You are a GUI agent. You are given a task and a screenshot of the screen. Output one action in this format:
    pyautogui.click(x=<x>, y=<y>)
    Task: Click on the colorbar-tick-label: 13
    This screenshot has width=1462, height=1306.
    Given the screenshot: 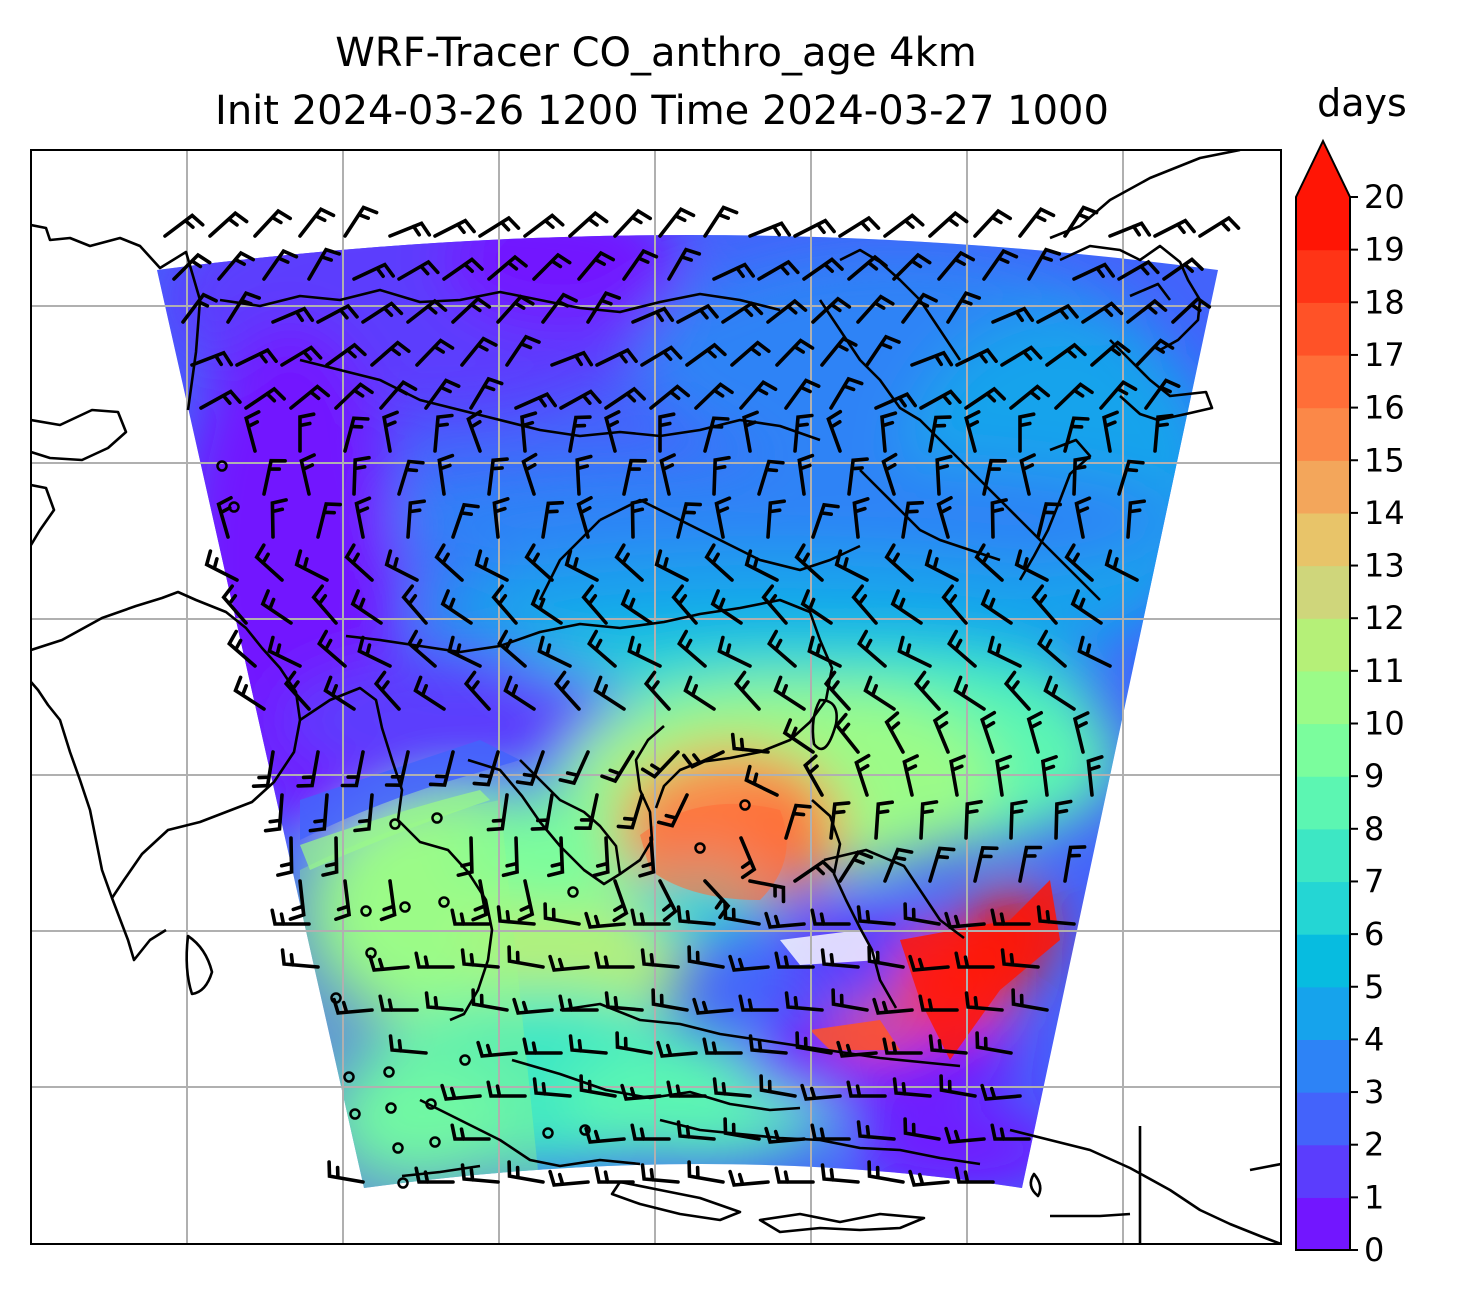 What is the action you would take?
    pyautogui.click(x=1384, y=566)
    